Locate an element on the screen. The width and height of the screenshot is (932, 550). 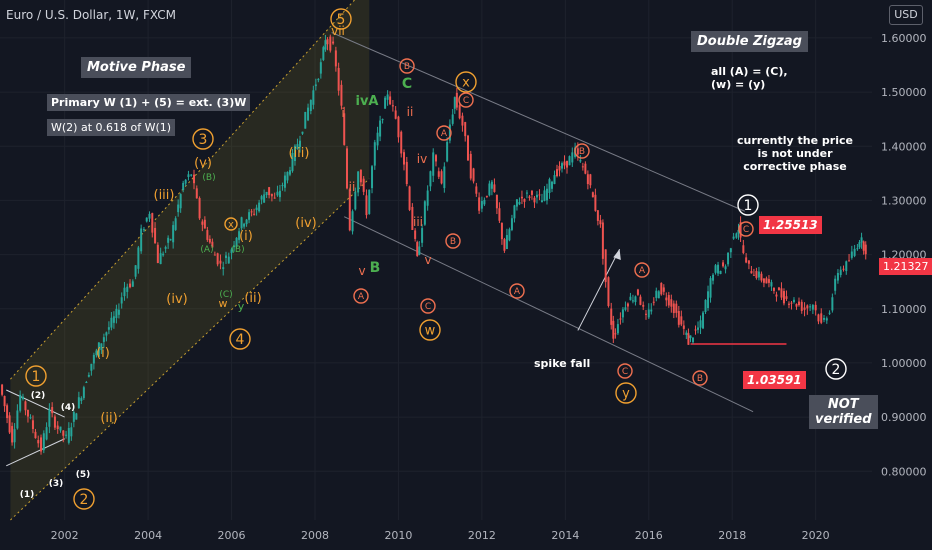
not-verified-note: NOT verified is located at coordinates (843, 412).